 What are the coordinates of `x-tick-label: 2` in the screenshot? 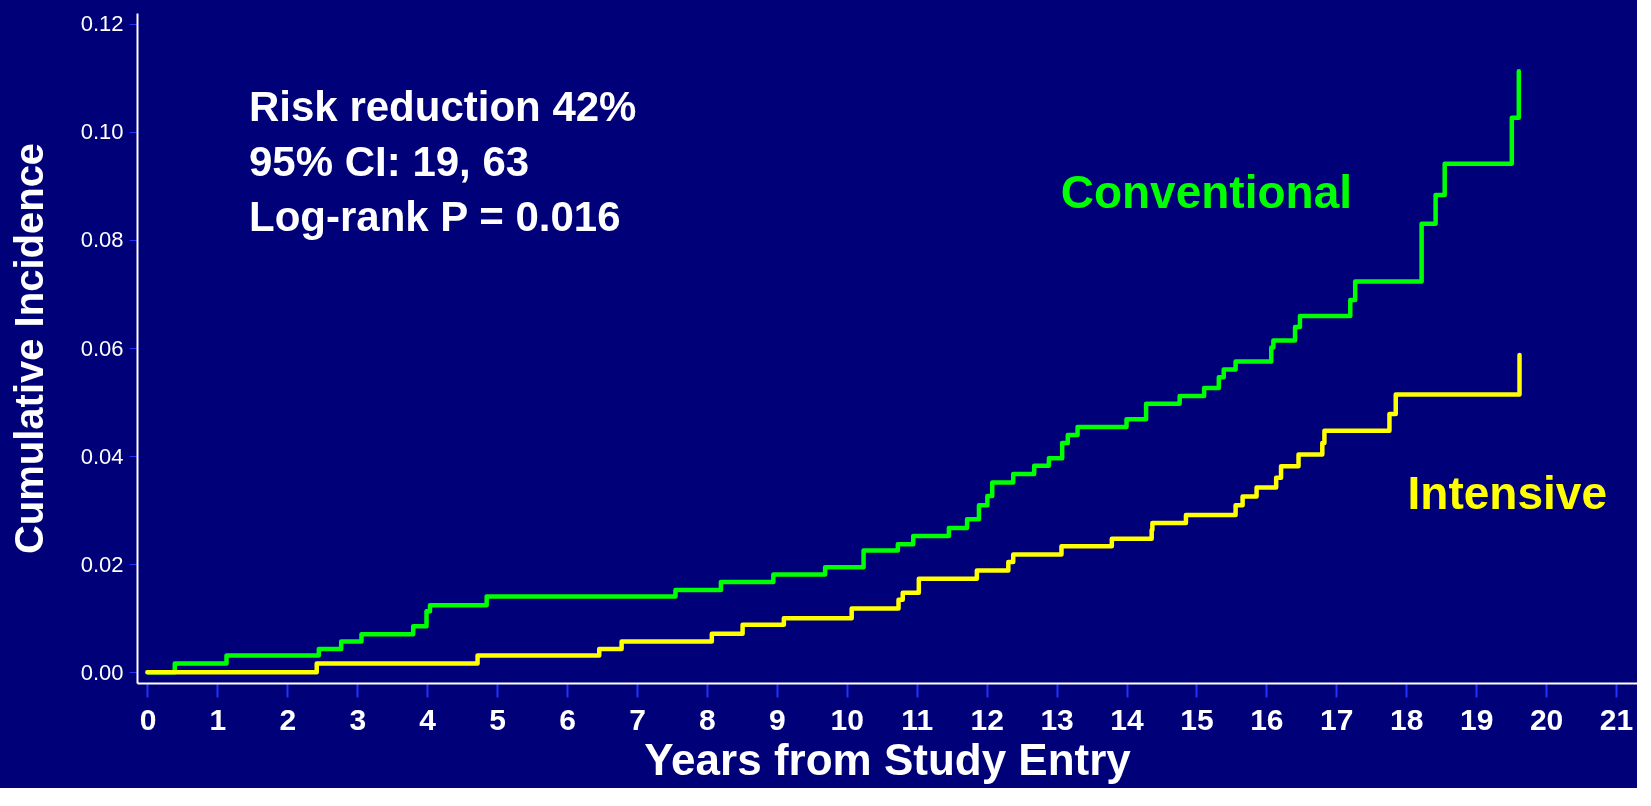 It's located at (288, 719).